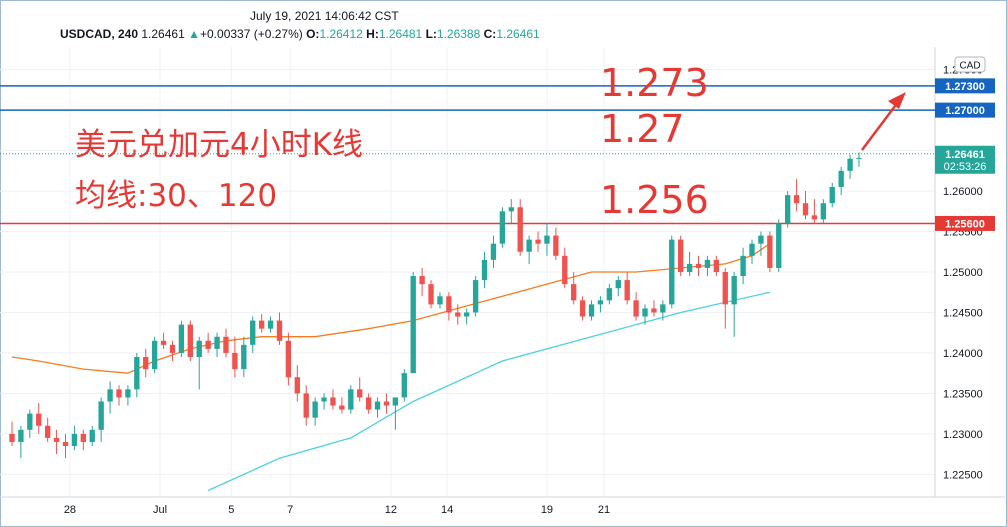  What do you see at coordinates (490, 34) in the screenshot?
I see `close-label: C:` at bounding box center [490, 34].